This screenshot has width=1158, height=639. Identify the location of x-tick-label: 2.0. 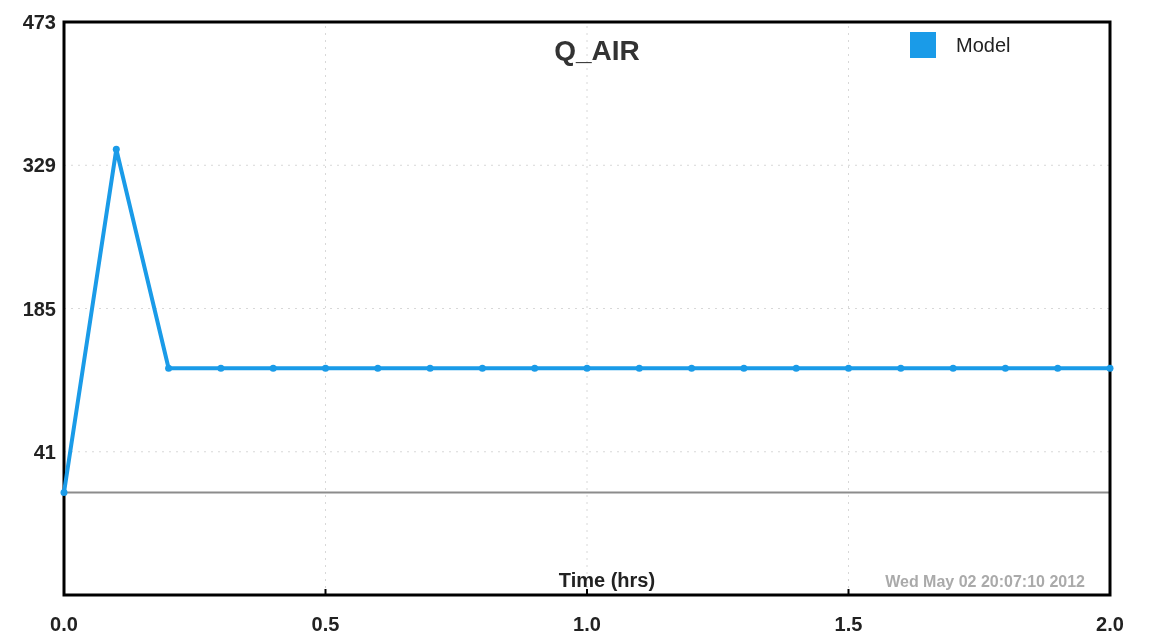
(1110, 624).